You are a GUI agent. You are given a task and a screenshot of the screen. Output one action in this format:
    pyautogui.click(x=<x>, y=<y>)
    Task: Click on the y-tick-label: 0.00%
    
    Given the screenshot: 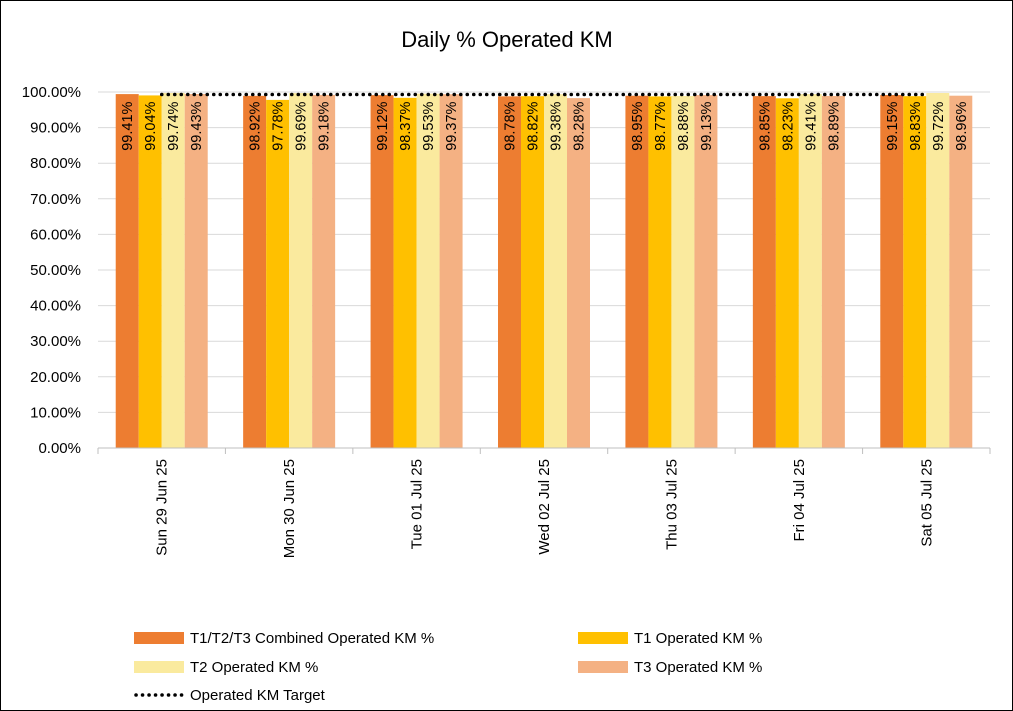 What is the action you would take?
    pyautogui.click(x=59, y=448)
    